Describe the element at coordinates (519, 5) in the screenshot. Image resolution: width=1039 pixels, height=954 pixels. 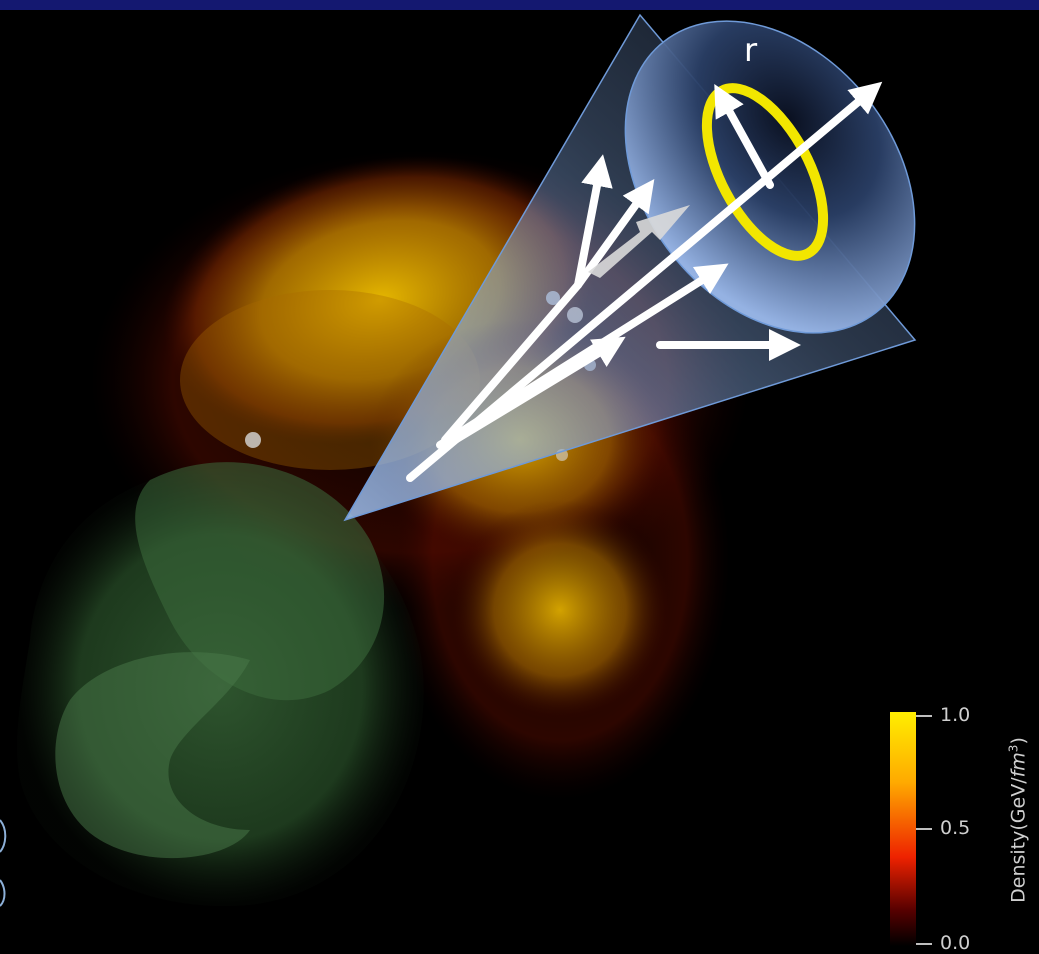
I see `top-title-bar` at that location.